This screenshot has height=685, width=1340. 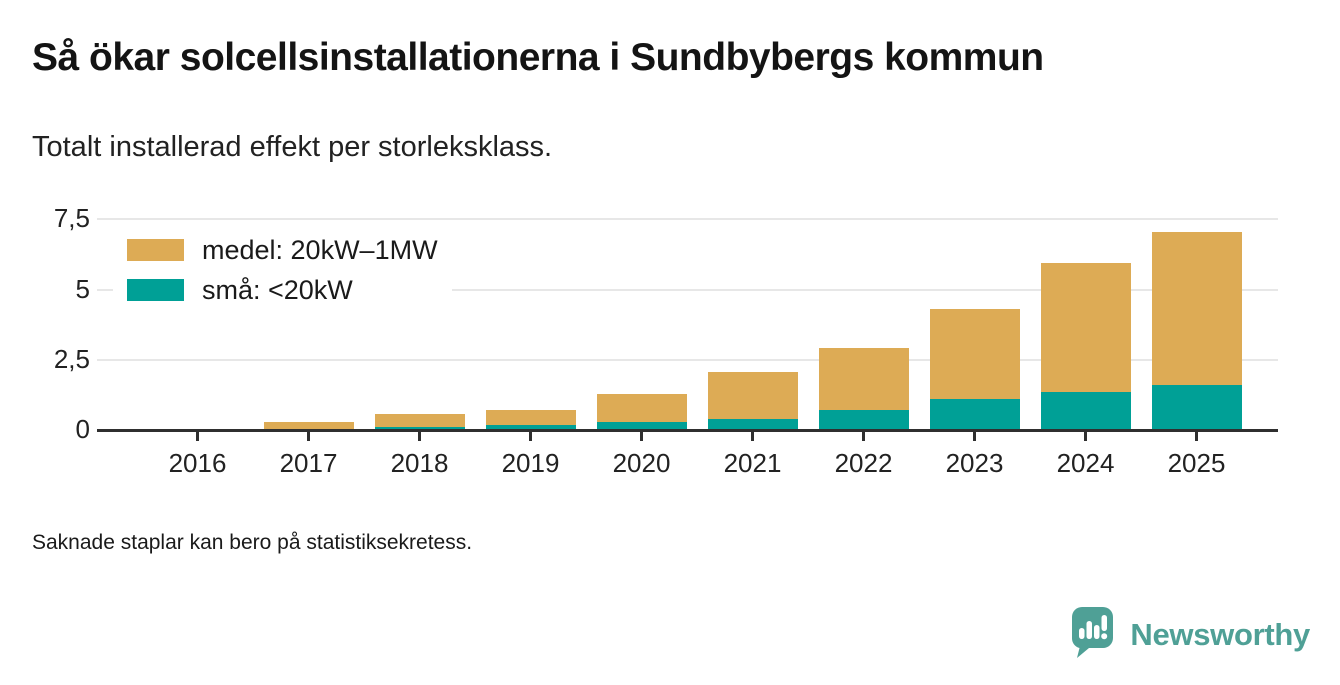 I want to click on bar-sma-2021, so click(x=752, y=424).